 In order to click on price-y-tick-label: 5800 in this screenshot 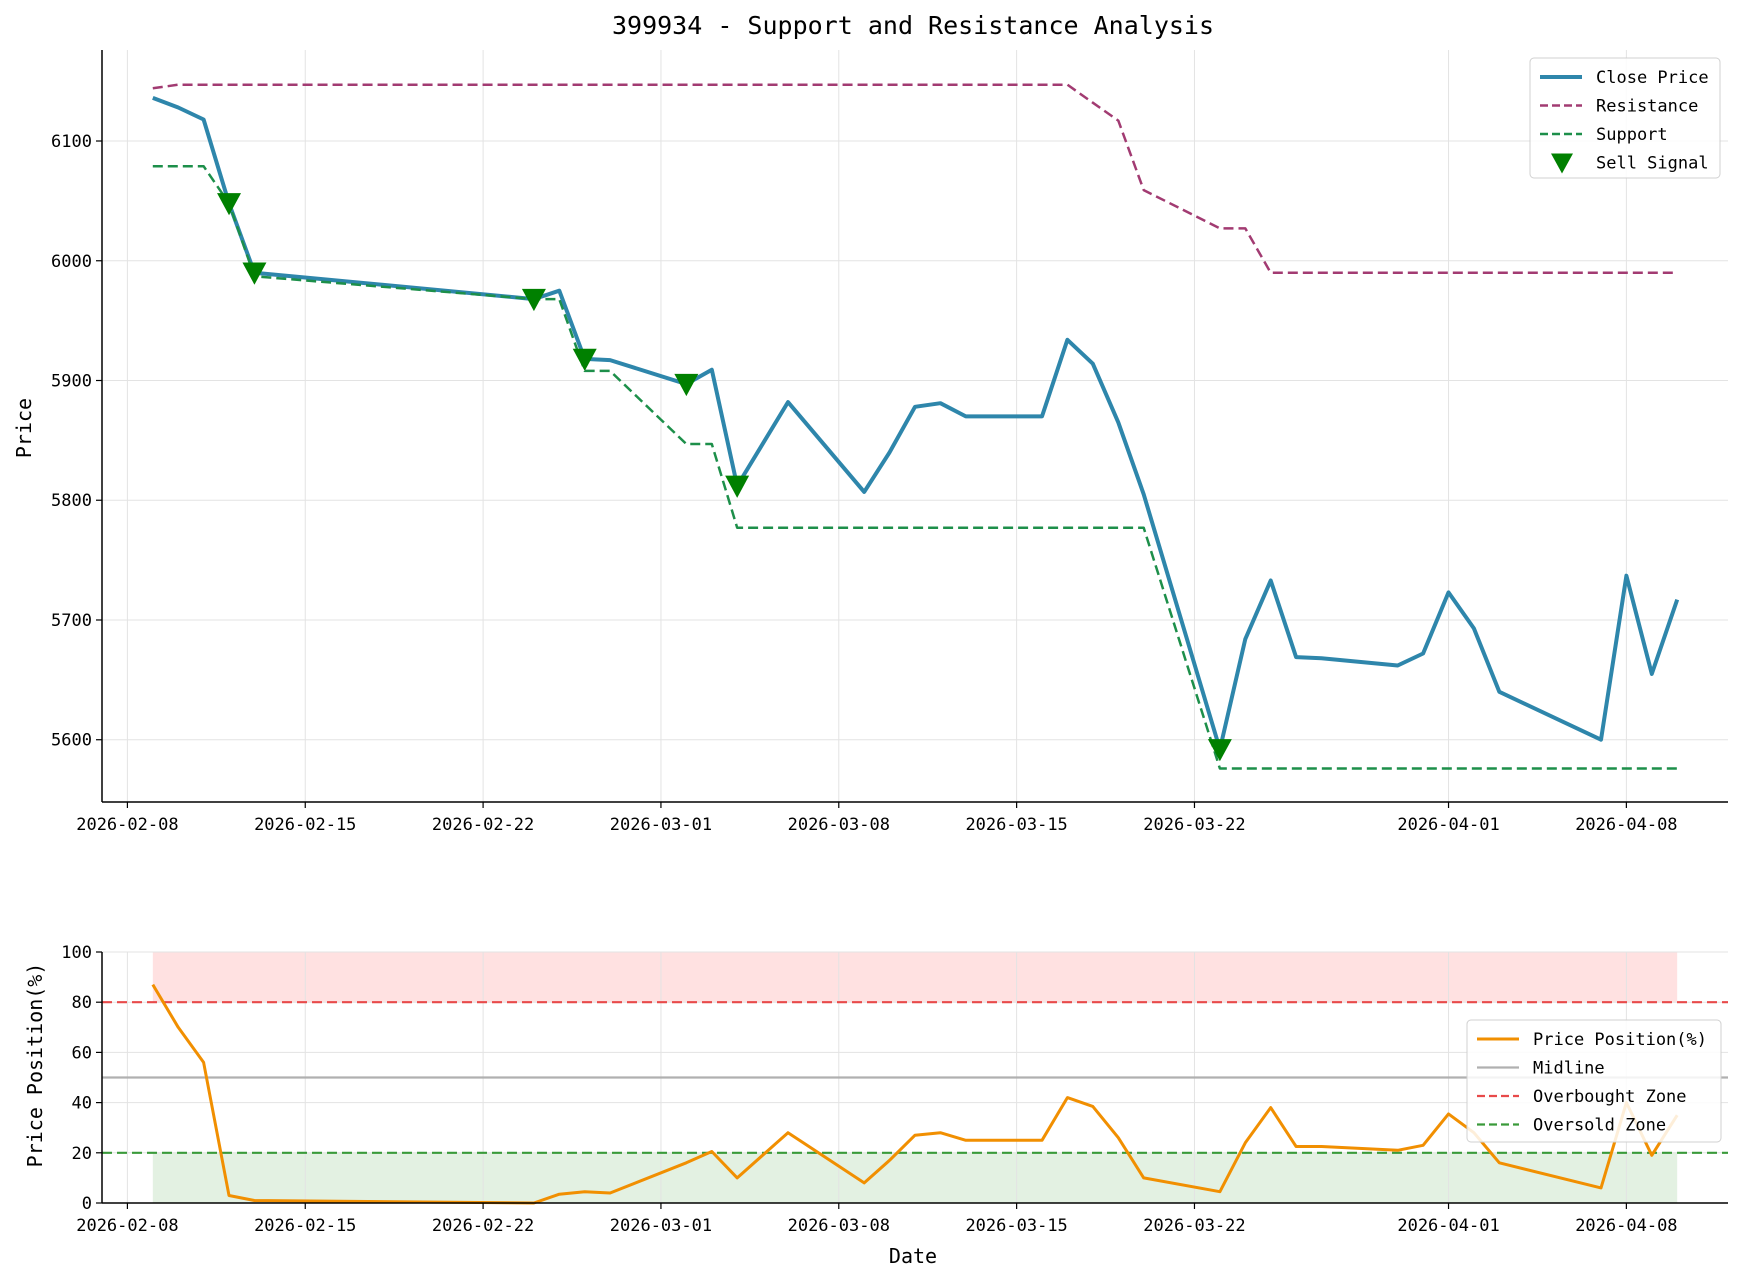, I will do `click(71, 501)`.